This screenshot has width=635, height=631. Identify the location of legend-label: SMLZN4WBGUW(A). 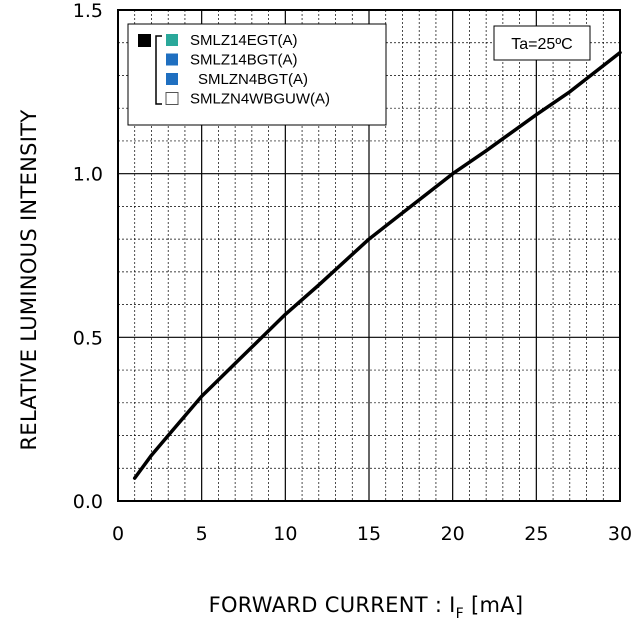
(260, 99).